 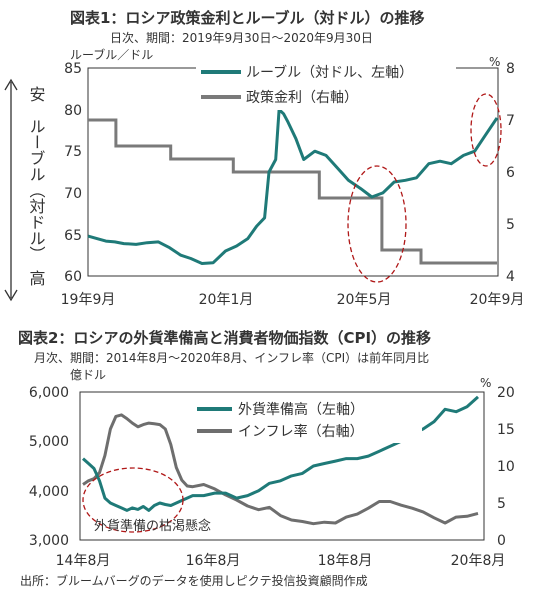 I want to click on chart2-annotation-label: 外貨準備の枯渇懸念, so click(x=152, y=526).